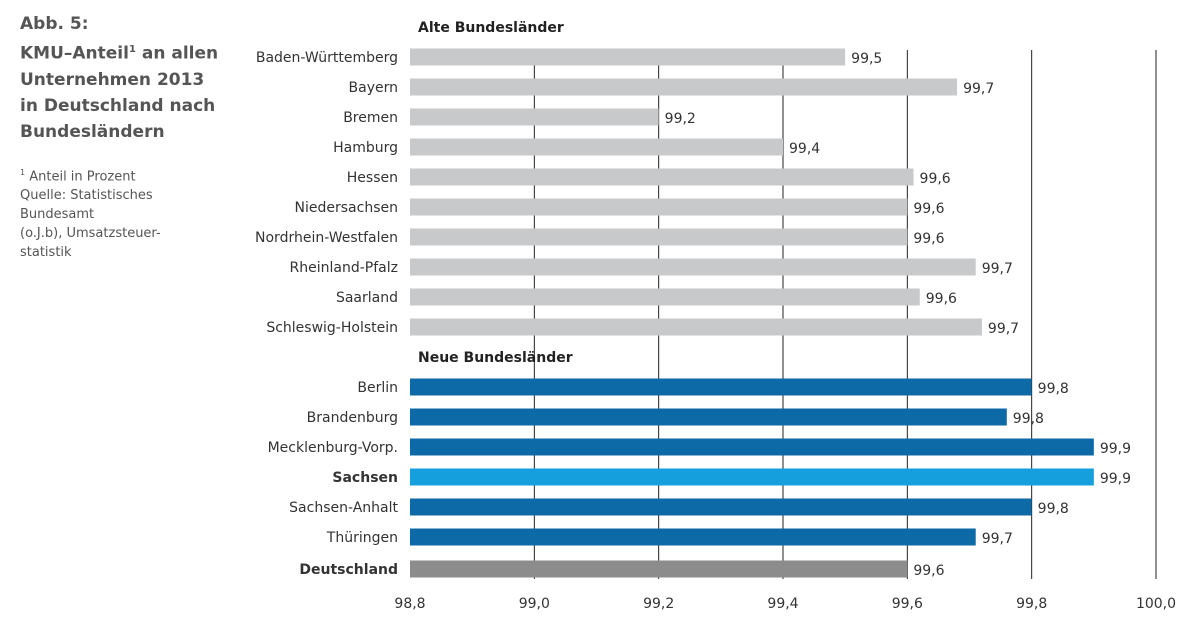 Image resolution: width=1199 pixels, height=628 pixels. Describe the element at coordinates (132, 49) in the screenshot. I see `figure-title-sup: 1` at that location.